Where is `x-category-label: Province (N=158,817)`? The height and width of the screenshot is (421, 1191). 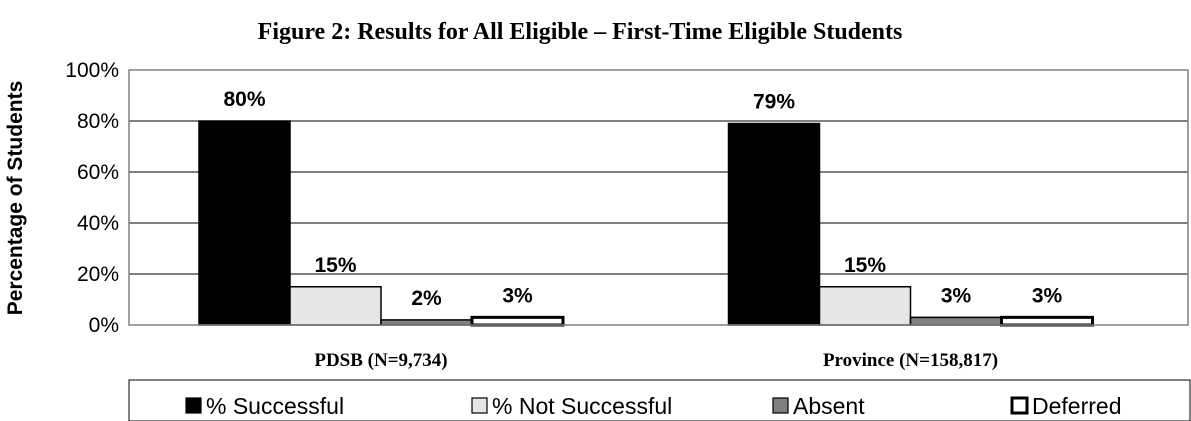
x-category-label: Province (N=158,817) is located at coordinates (910, 360).